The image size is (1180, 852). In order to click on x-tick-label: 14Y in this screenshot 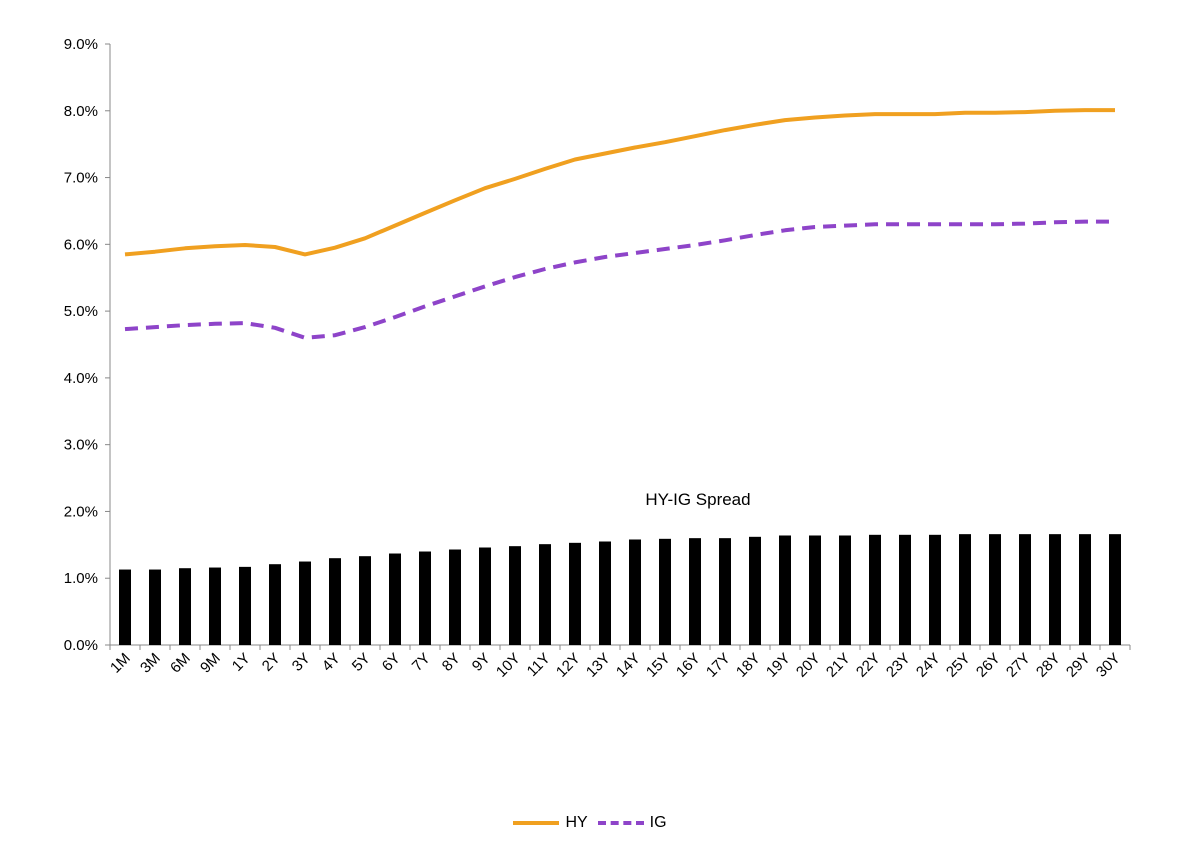, I will do `click(628, 665)`.